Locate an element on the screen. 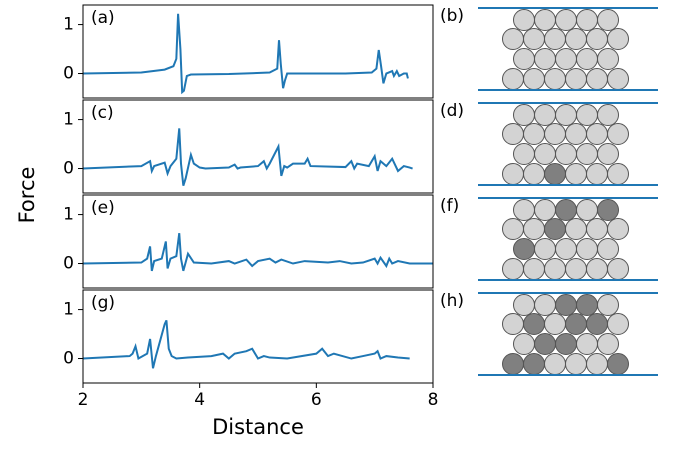 The image size is (674, 450). diagram-label: (d) is located at coordinates (452, 111).